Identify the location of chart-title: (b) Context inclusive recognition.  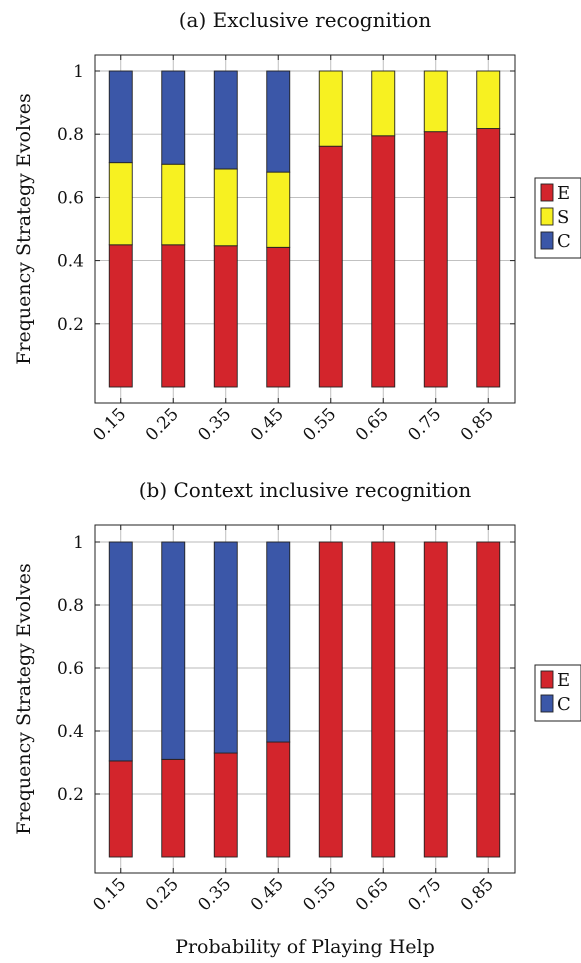
(305, 490).